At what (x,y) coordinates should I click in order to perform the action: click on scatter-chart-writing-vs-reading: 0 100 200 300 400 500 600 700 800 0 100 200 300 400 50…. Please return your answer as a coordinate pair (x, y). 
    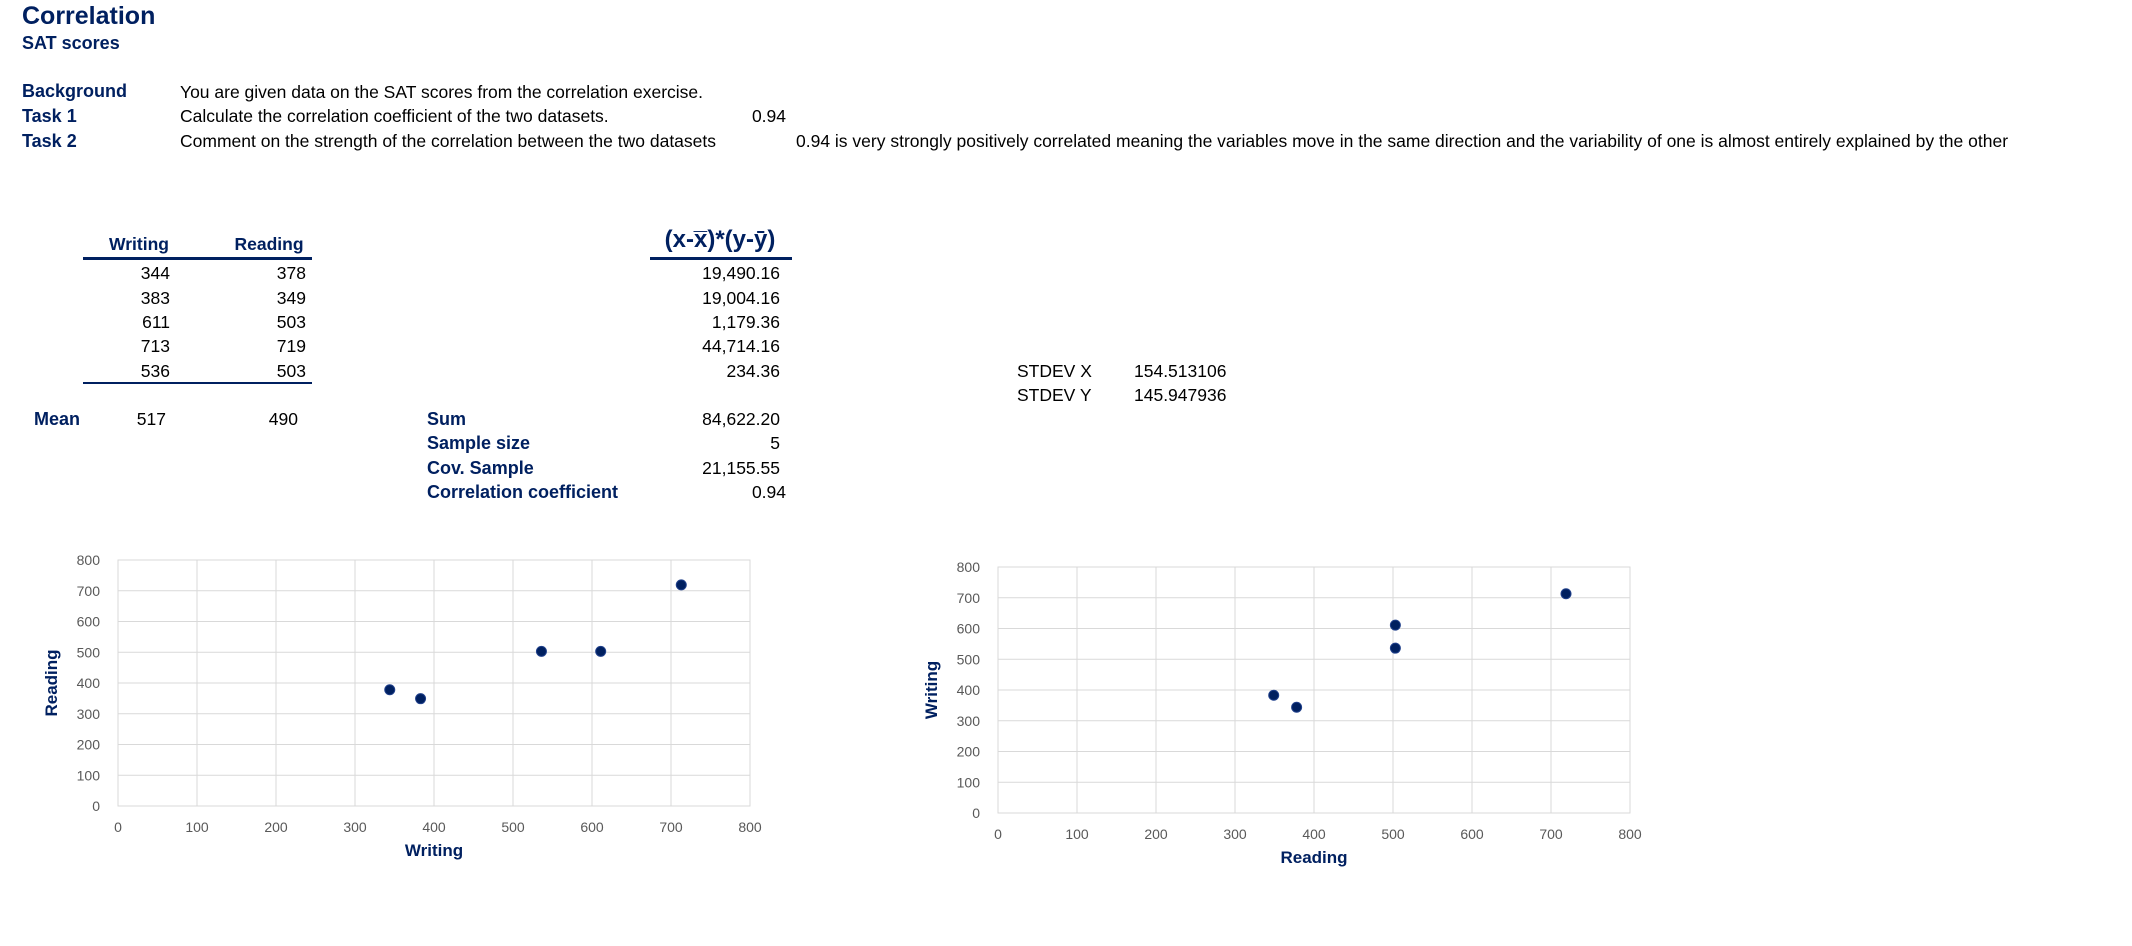
    Looking at the image, I should click on (402, 706).